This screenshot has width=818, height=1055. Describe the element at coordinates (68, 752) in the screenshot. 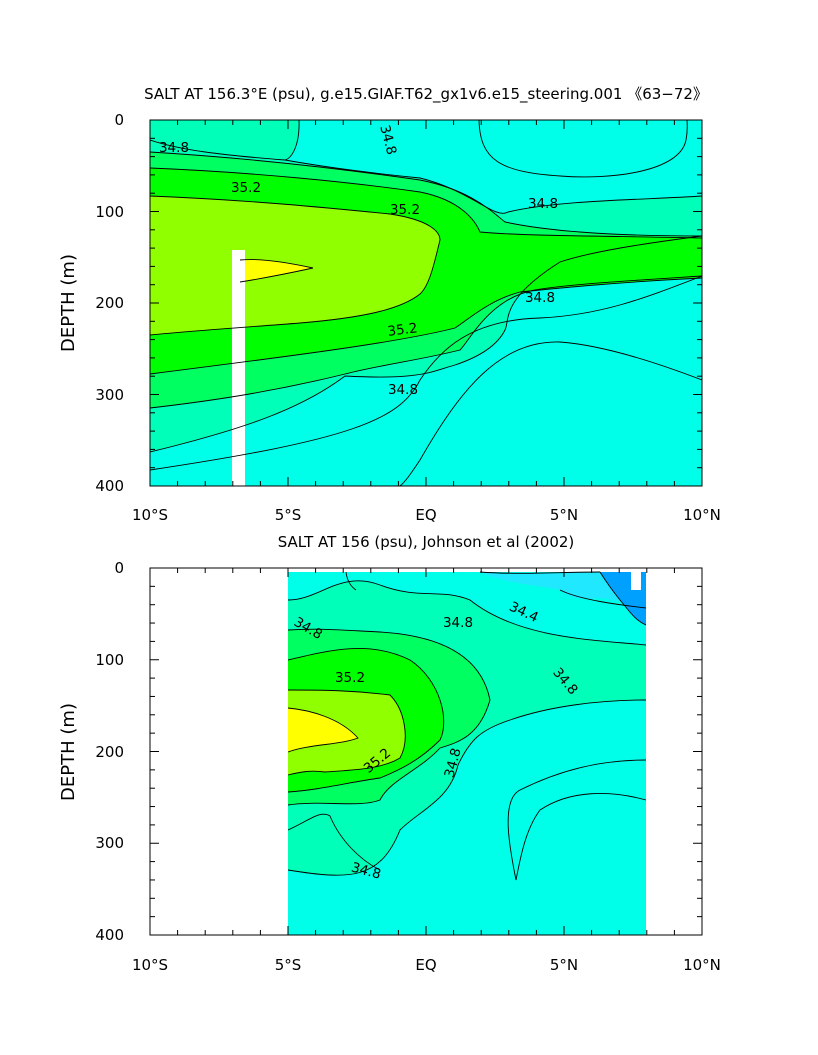

I see `panel2-y-axis-label: DEPTH (m)` at that location.